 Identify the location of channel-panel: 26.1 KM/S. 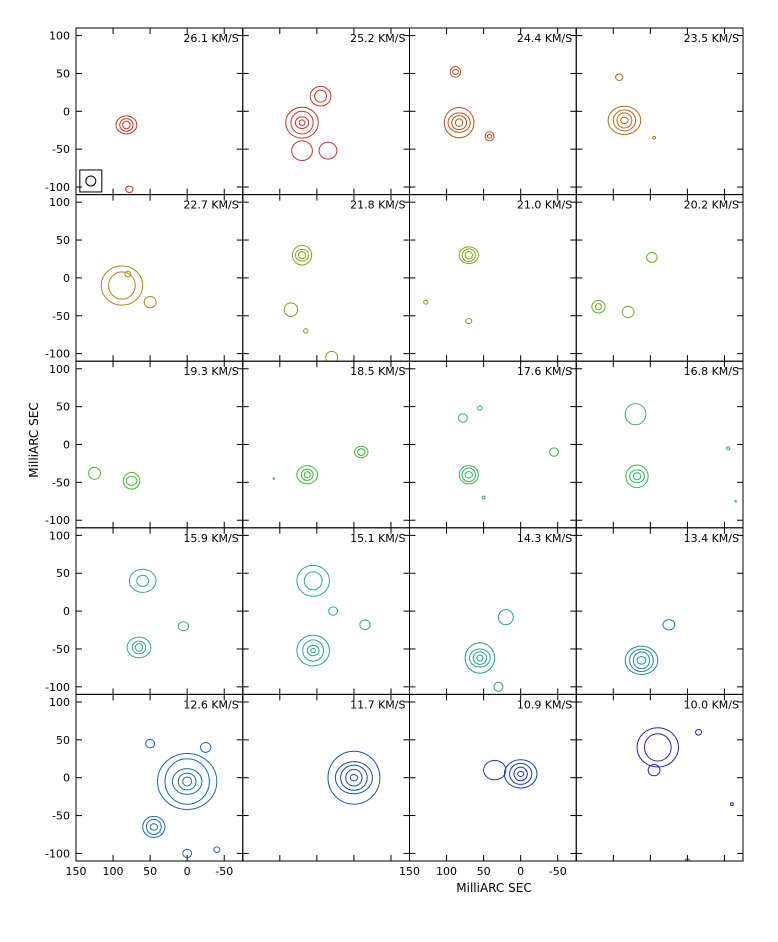
(159, 111).